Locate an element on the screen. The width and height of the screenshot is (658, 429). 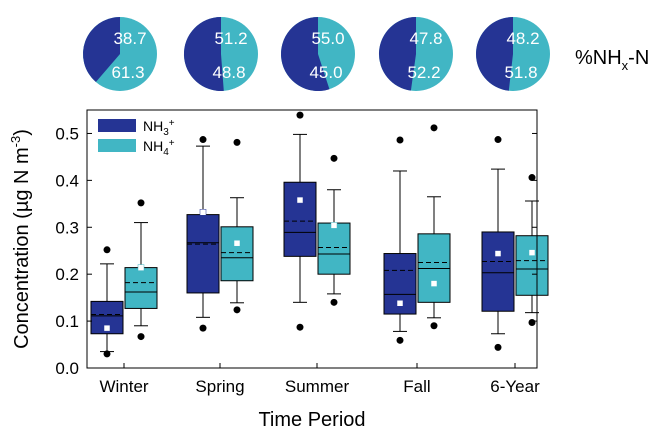
pie-winter: 38.7 61.3 is located at coordinates (119, 53).